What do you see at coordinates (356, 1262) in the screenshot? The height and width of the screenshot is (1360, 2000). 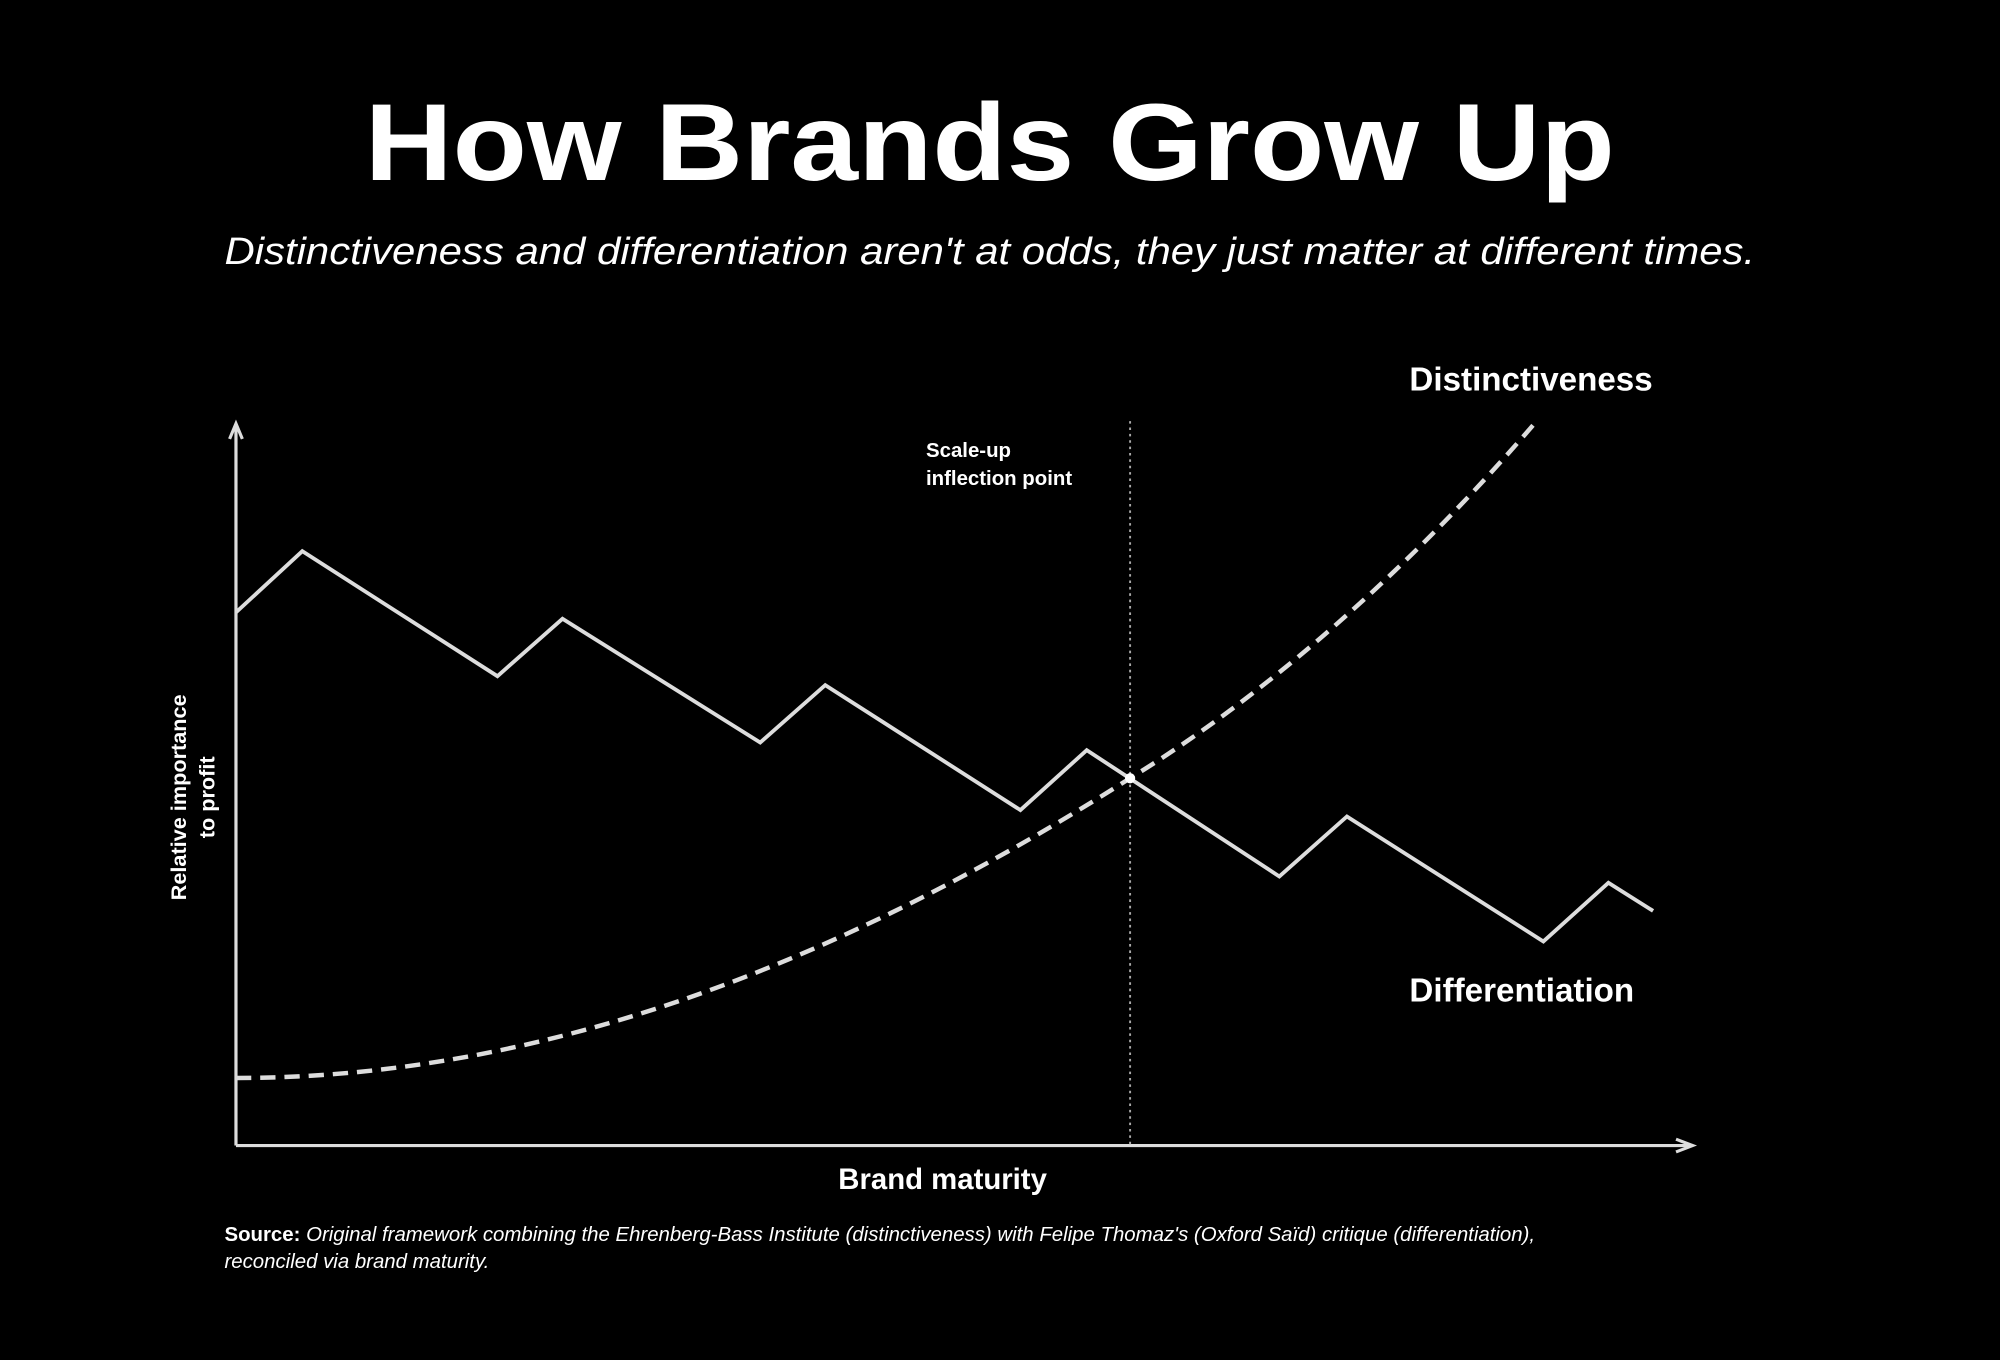 I see `source-text: reconciled via brand maturity.` at bounding box center [356, 1262].